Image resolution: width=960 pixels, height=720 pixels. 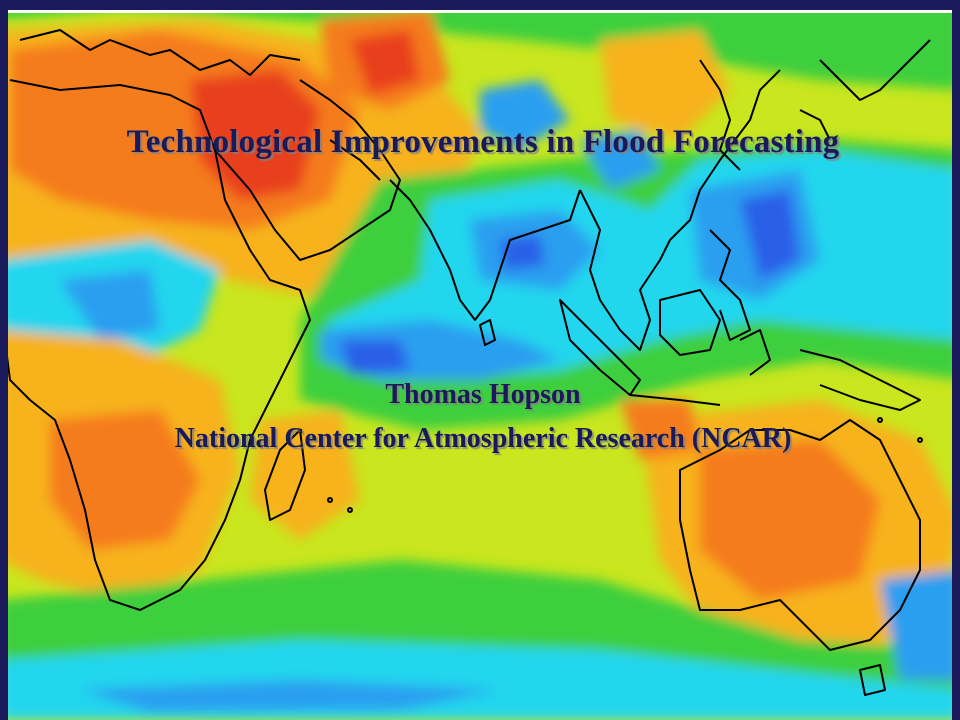 I want to click on coast-tasmania, so click(x=872, y=680).